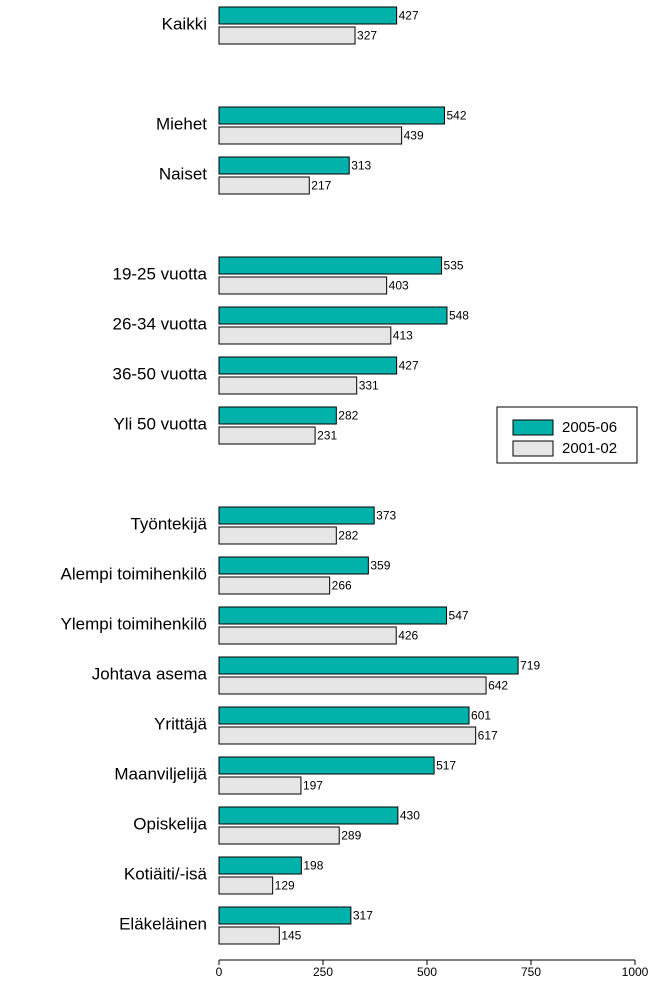 Image resolution: width=655 pixels, height=985 pixels. What do you see at coordinates (285, 886) in the screenshot?
I see `value-label: 129` at bounding box center [285, 886].